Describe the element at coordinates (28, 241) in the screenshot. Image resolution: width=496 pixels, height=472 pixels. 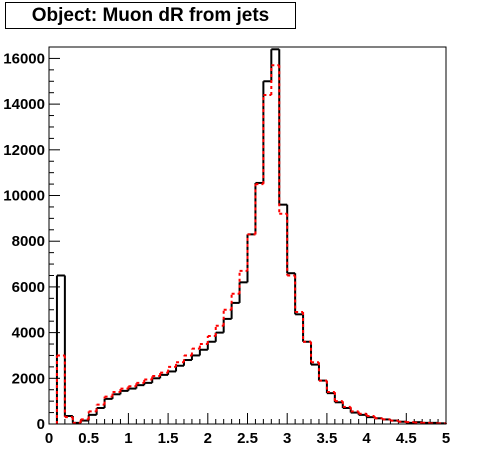
I see `y-tick-label: 8000` at that location.